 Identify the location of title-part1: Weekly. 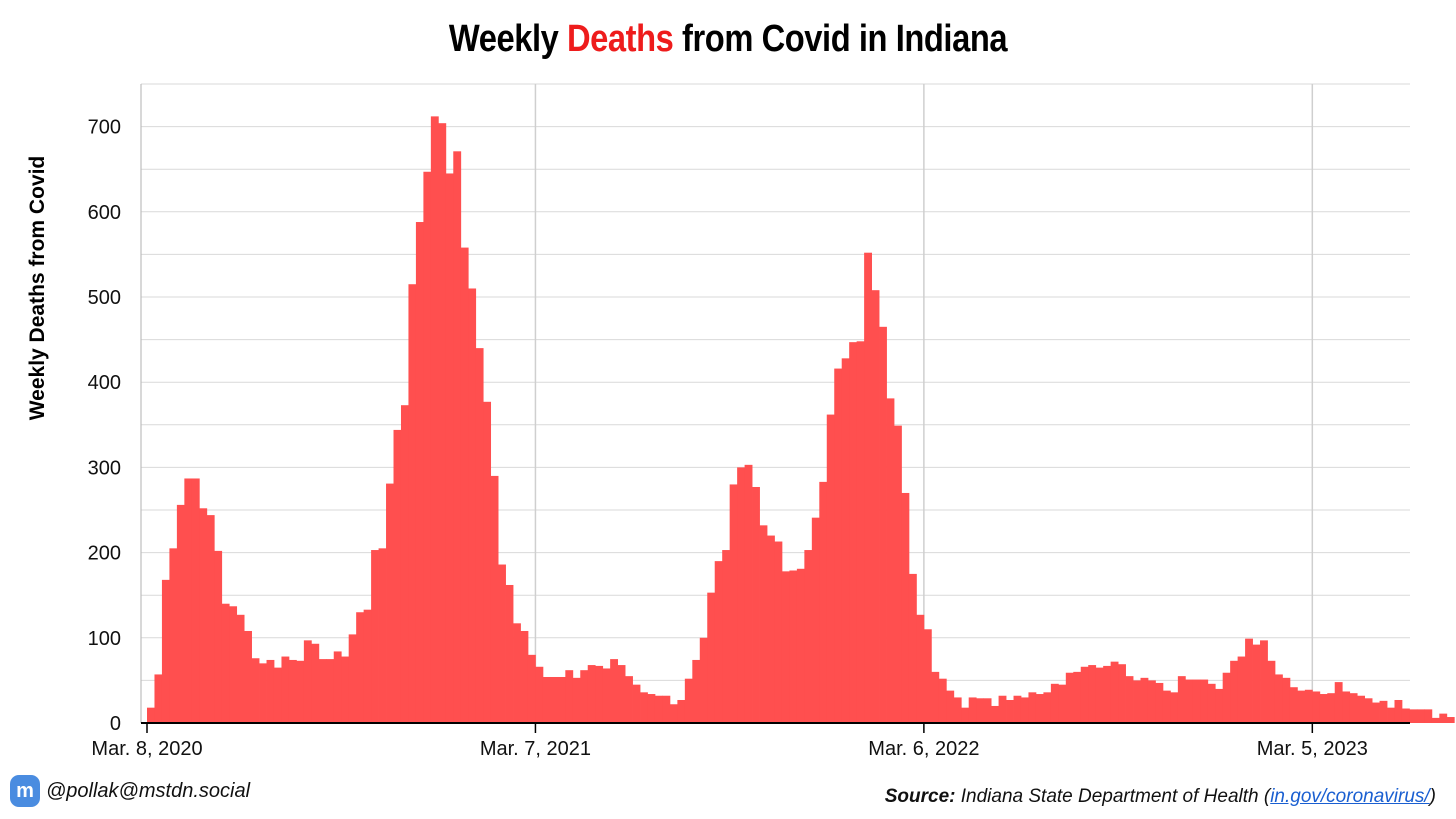
(508, 39).